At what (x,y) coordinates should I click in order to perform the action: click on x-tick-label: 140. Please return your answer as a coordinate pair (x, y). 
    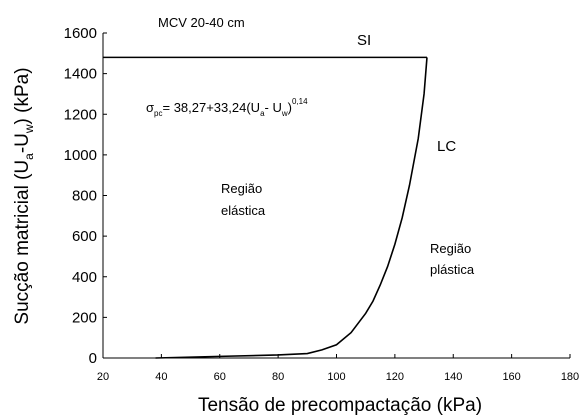
    Looking at the image, I should click on (453, 377).